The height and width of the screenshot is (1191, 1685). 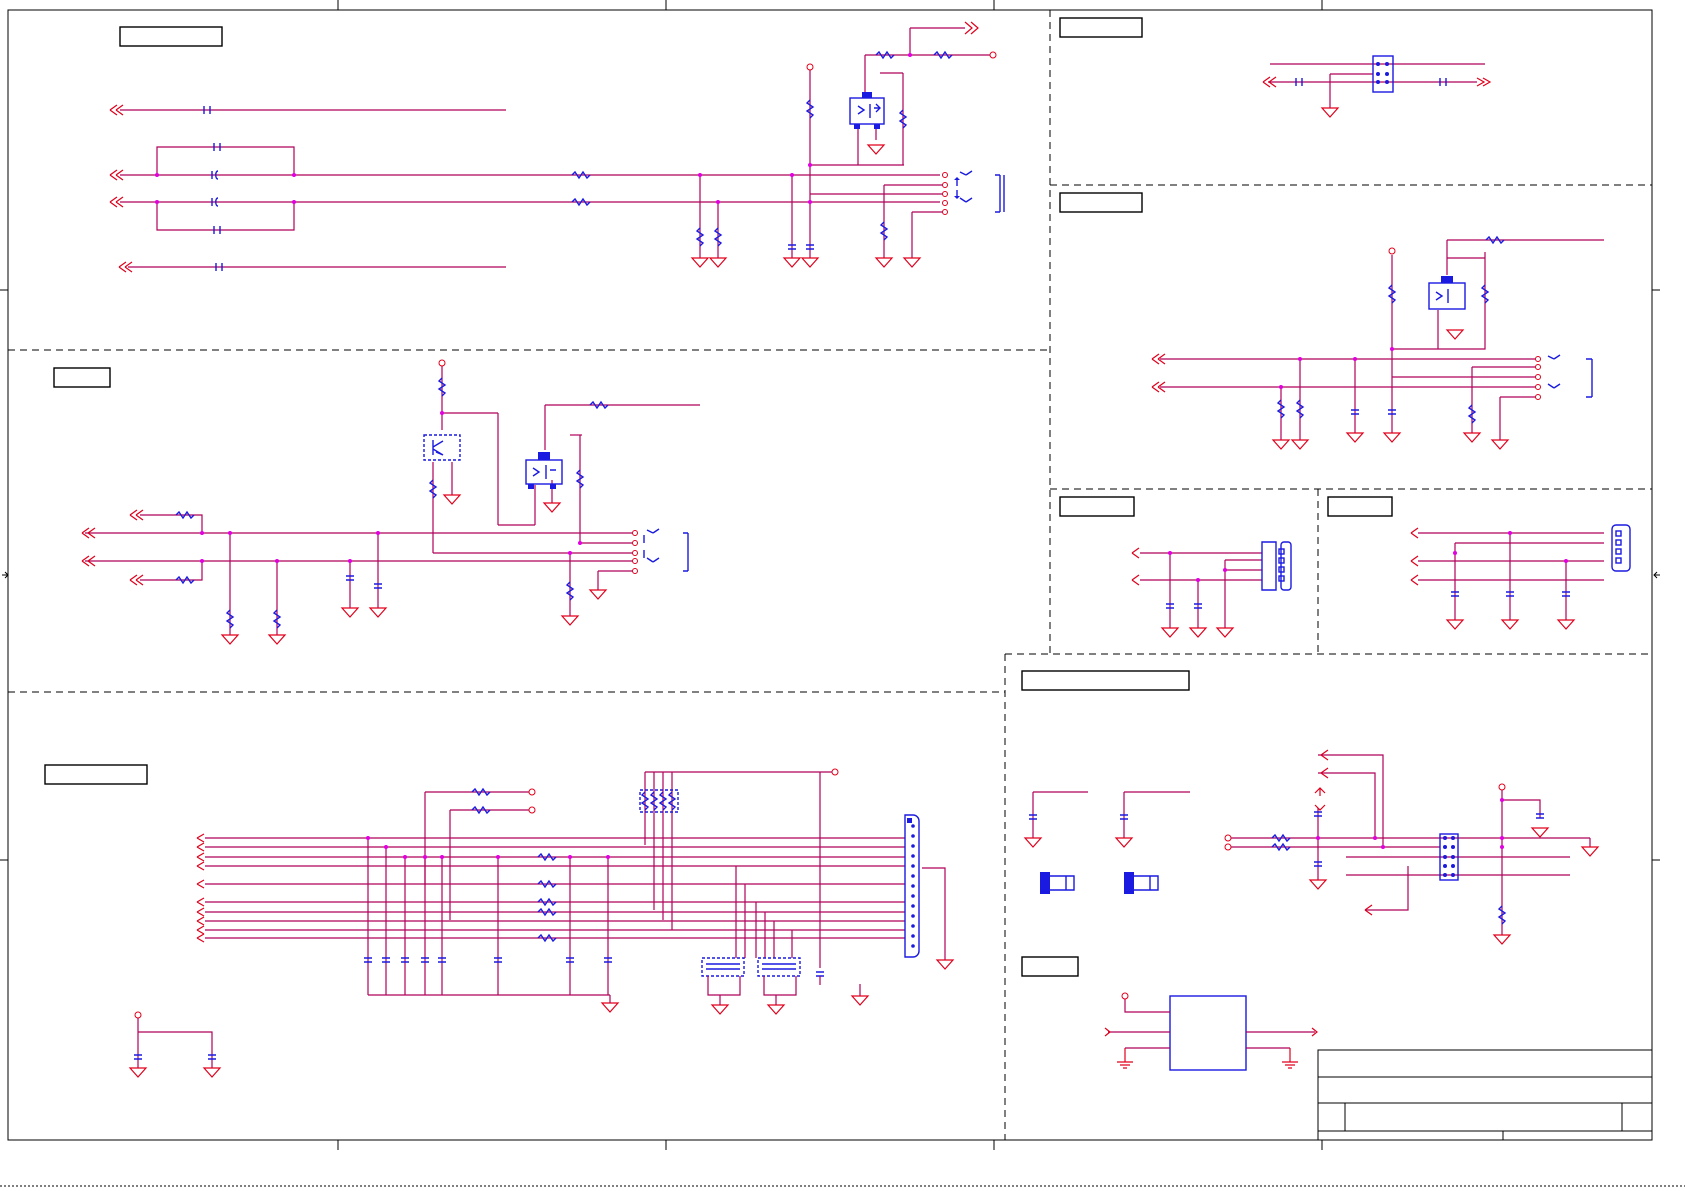 I want to click on title-box-top-right-b, so click(x=1101, y=202).